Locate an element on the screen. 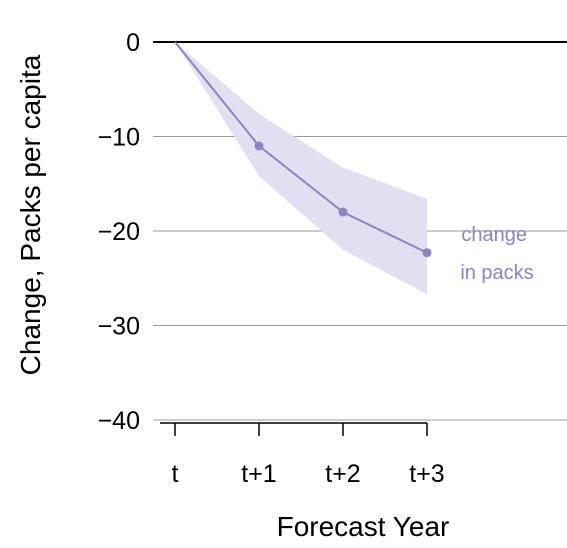 This screenshot has height=548, width=567. y-tick-label: −20 is located at coordinates (119, 232).